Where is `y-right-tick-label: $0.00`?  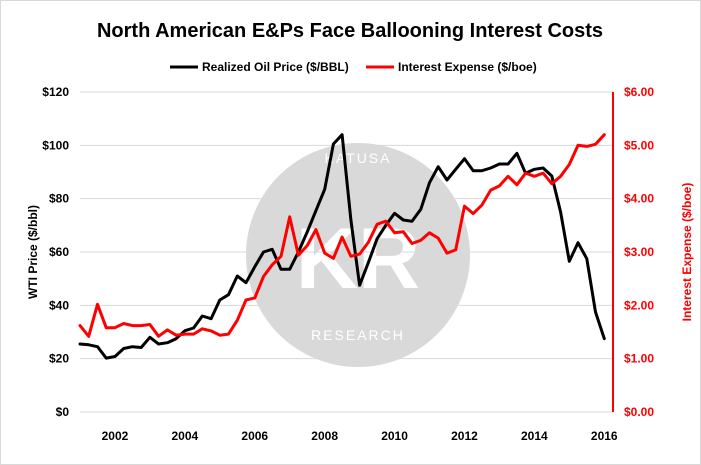 y-right-tick-label: $0.00 is located at coordinates (639, 412).